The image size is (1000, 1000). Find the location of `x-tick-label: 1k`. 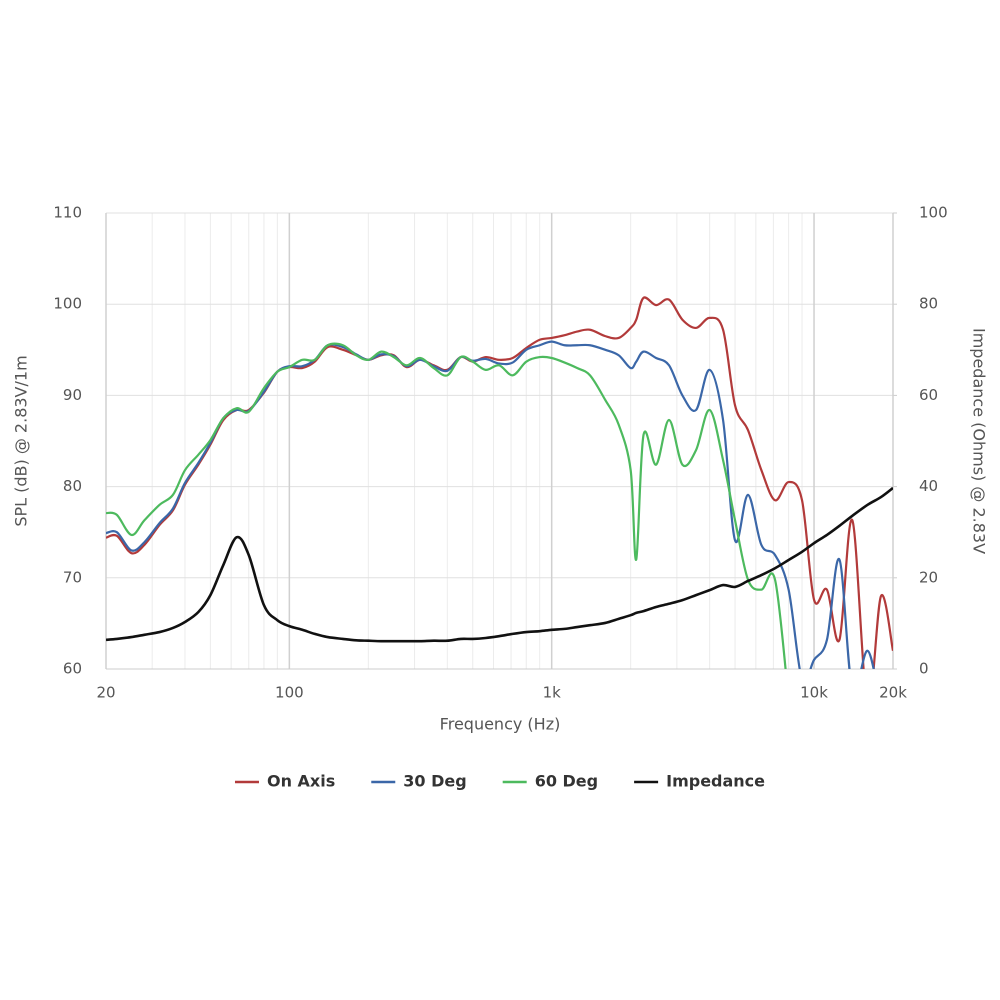

x-tick-label: 1k is located at coordinates (552, 693).